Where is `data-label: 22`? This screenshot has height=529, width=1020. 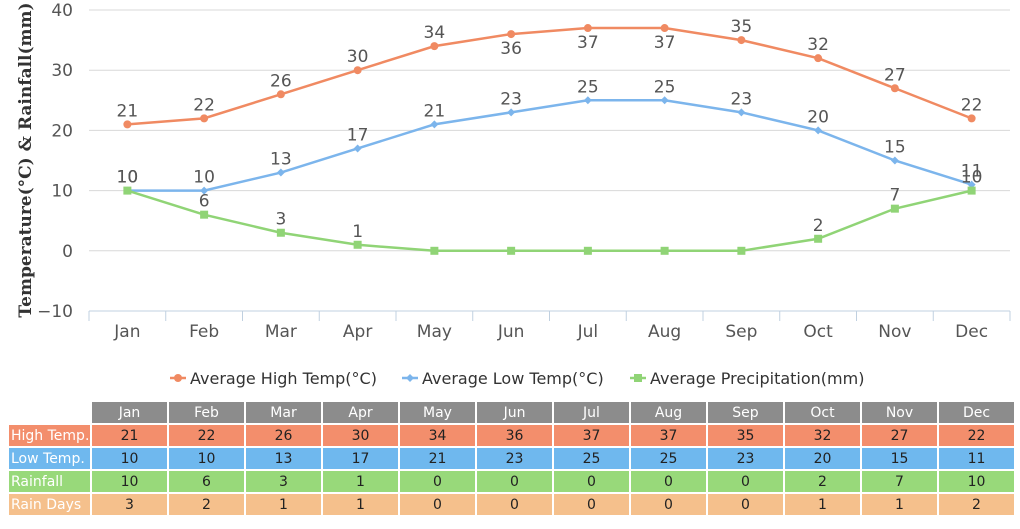 data-label: 22 is located at coordinates (204, 105).